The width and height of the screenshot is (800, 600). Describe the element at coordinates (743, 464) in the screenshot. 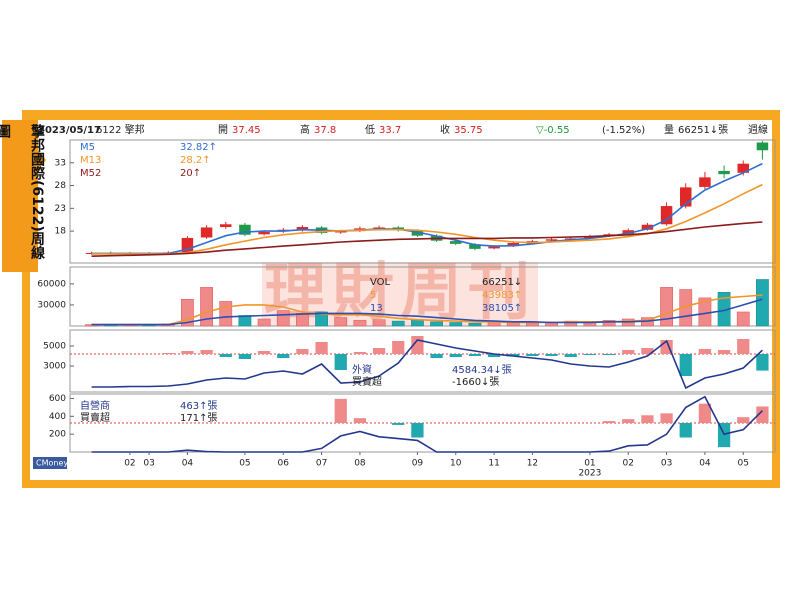

I see `x-tick-label: 05` at that location.